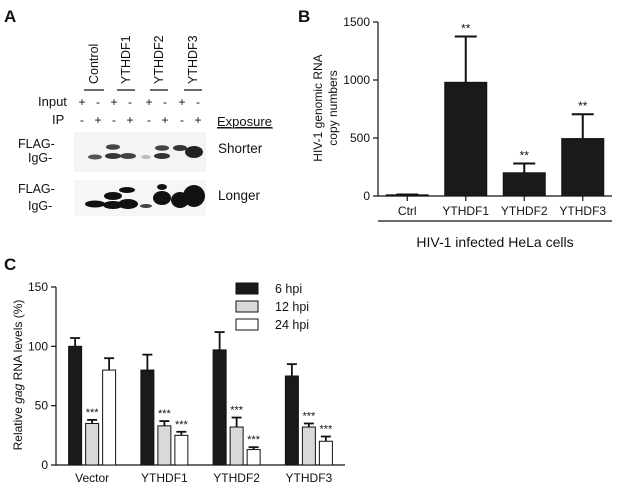 Image resolution: width=617 pixels, height=488 pixels. Describe the element at coordinates (356, 80) in the screenshot. I see `chart-b-y-tick-label: 1000` at that location.